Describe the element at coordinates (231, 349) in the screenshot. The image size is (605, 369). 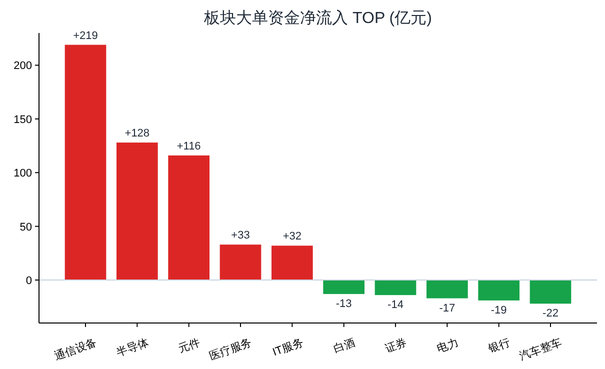
I see `x-tick-label: 医疗服务` at that location.